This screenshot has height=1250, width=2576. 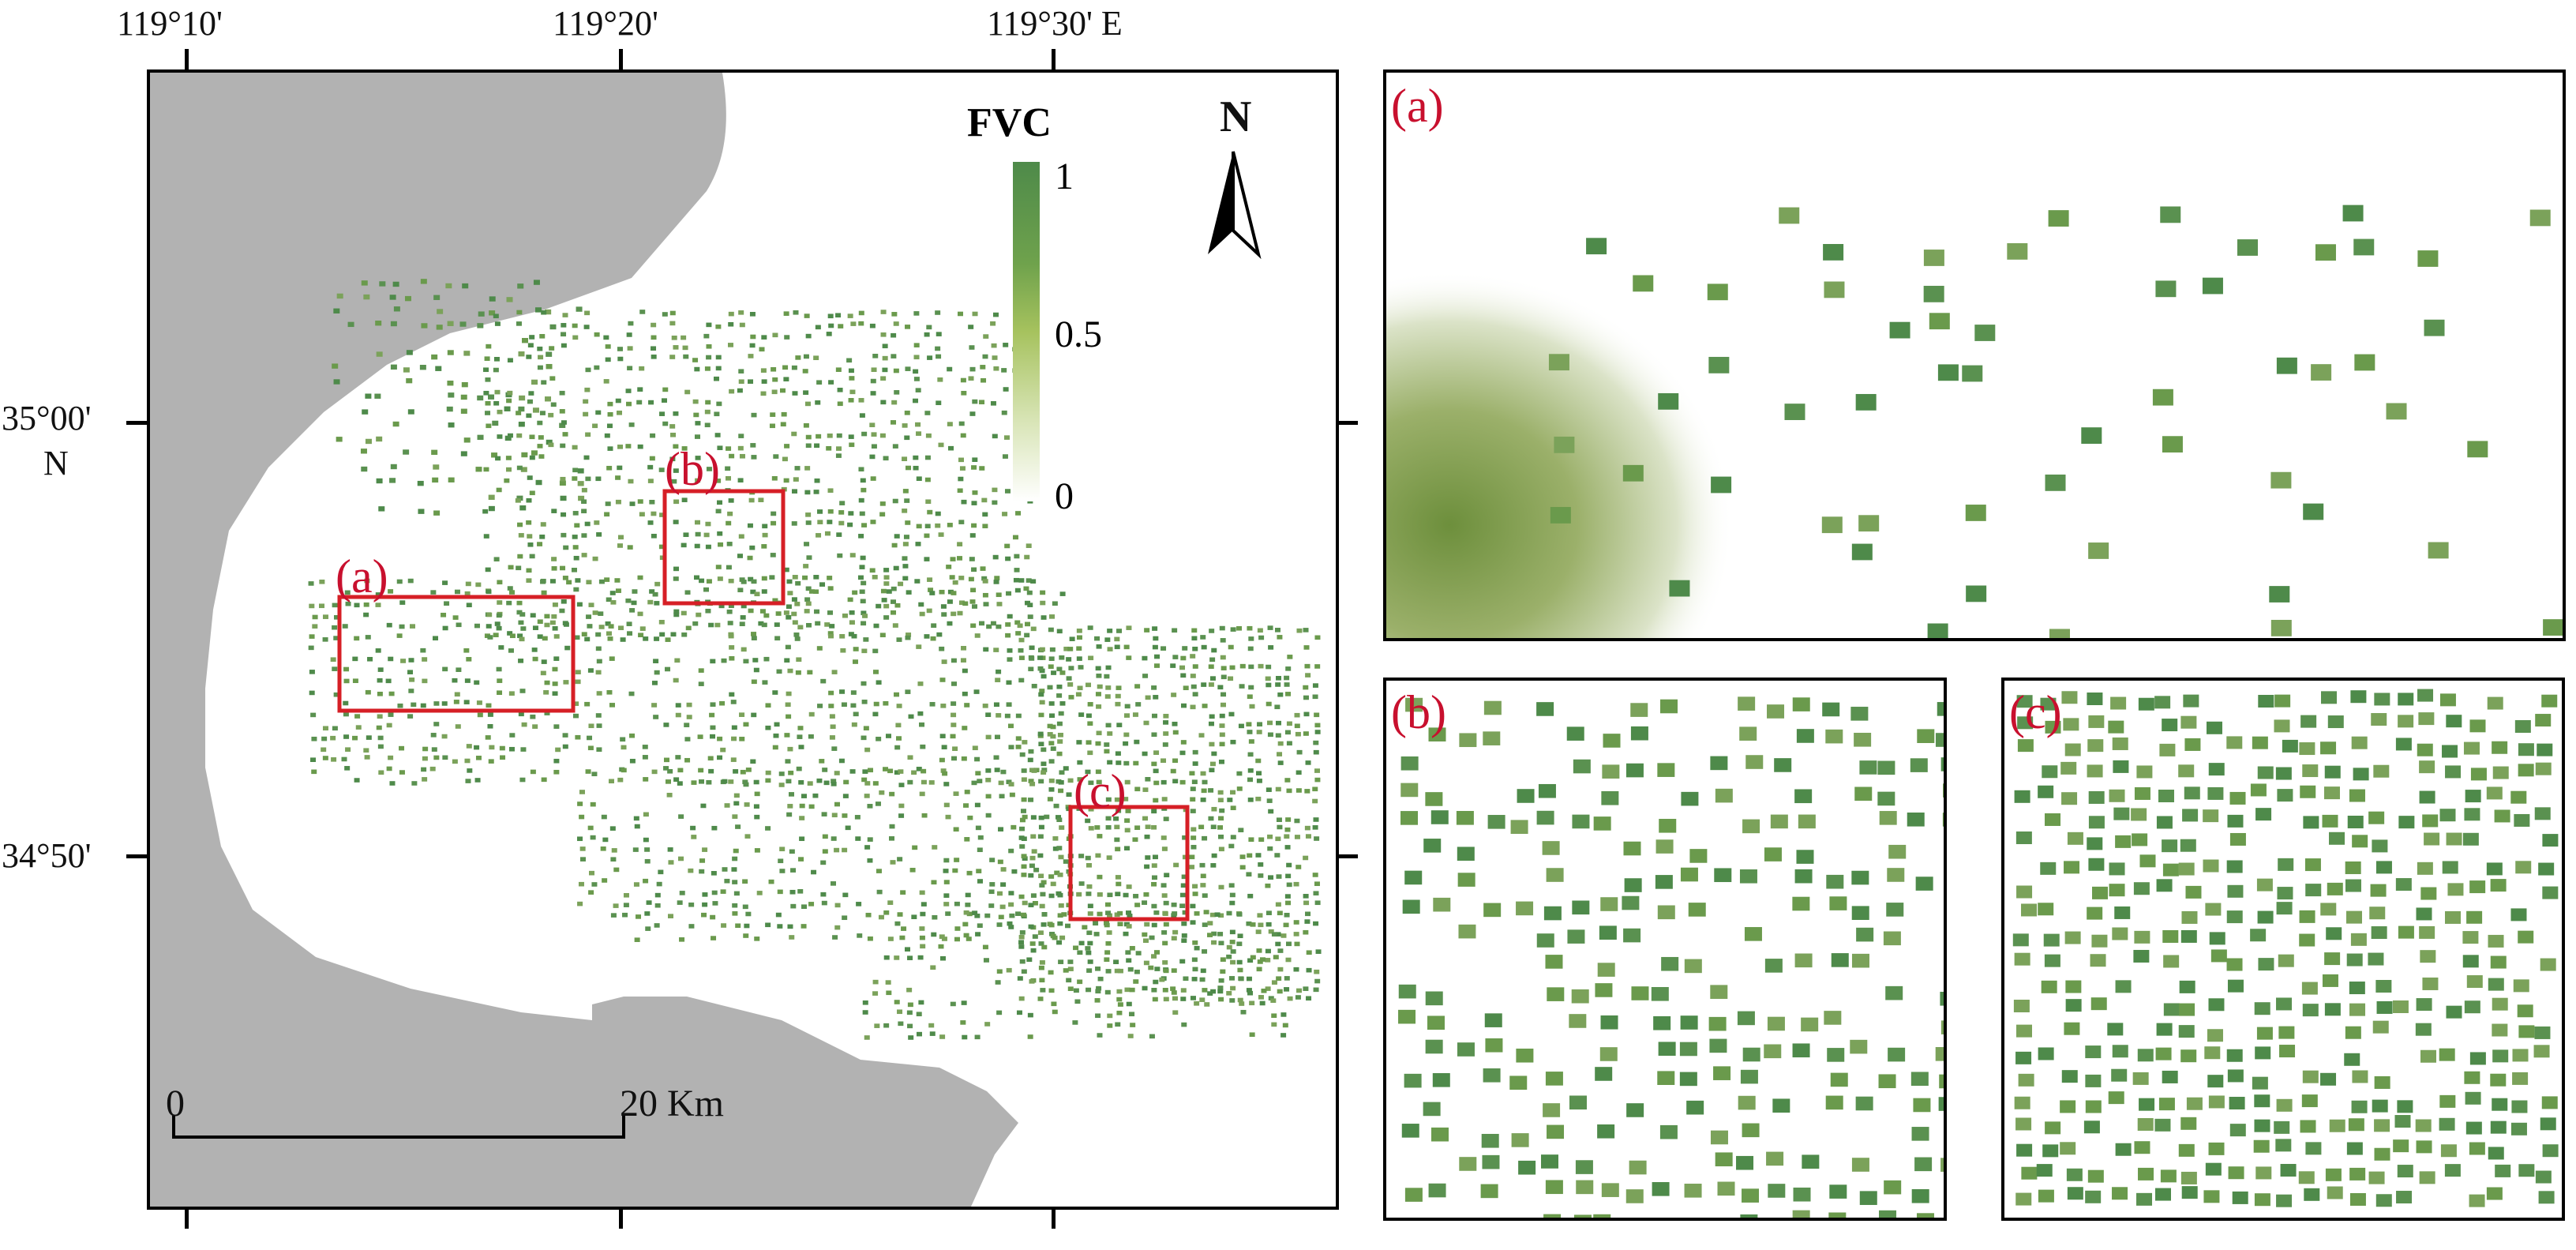 What do you see at coordinates (398, 1127) in the screenshot?
I see `scale-bar` at bounding box center [398, 1127].